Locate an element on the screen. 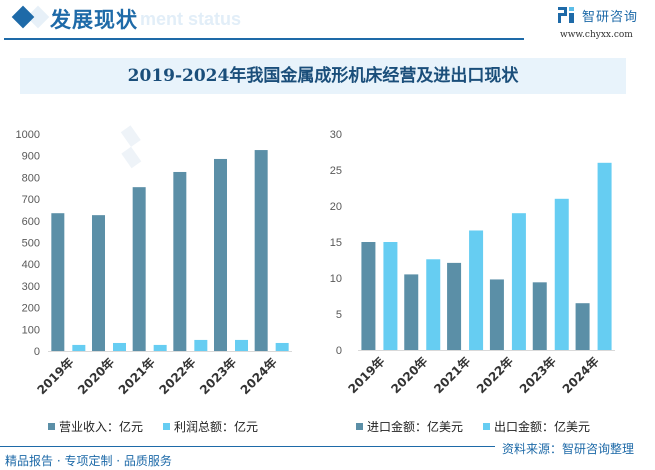 The height and width of the screenshot is (470, 655). section-title: 发展现状 is located at coordinates (94, 19).